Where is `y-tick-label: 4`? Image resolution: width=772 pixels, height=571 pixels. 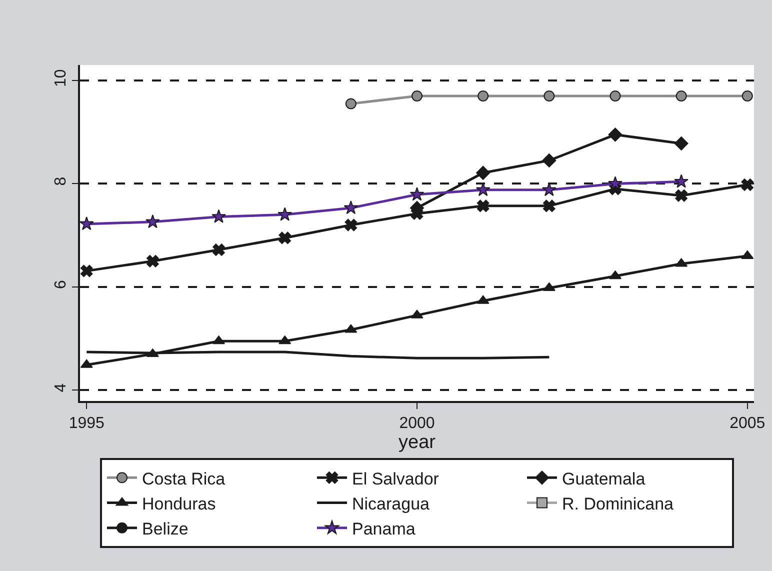 y-tick-label: 4 is located at coordinates (61, 387).